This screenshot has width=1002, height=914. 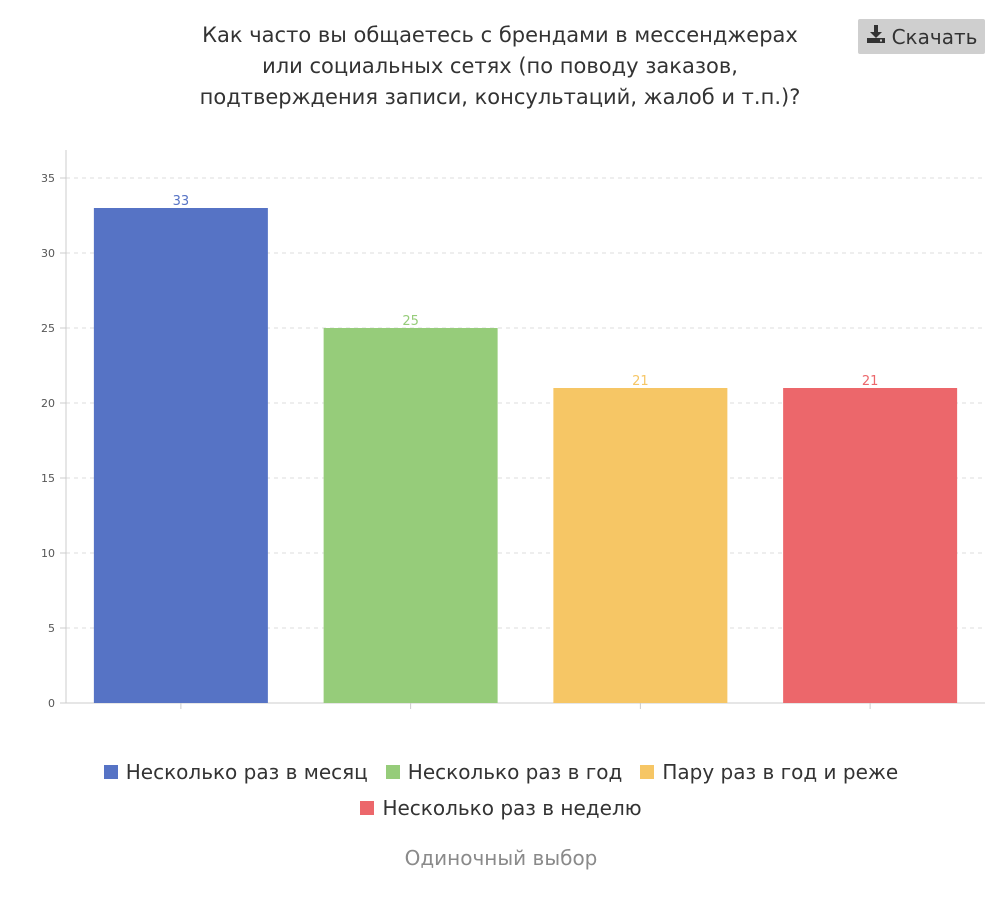 I want to click on y-tick-label: 10, so click(x=48, y=553).